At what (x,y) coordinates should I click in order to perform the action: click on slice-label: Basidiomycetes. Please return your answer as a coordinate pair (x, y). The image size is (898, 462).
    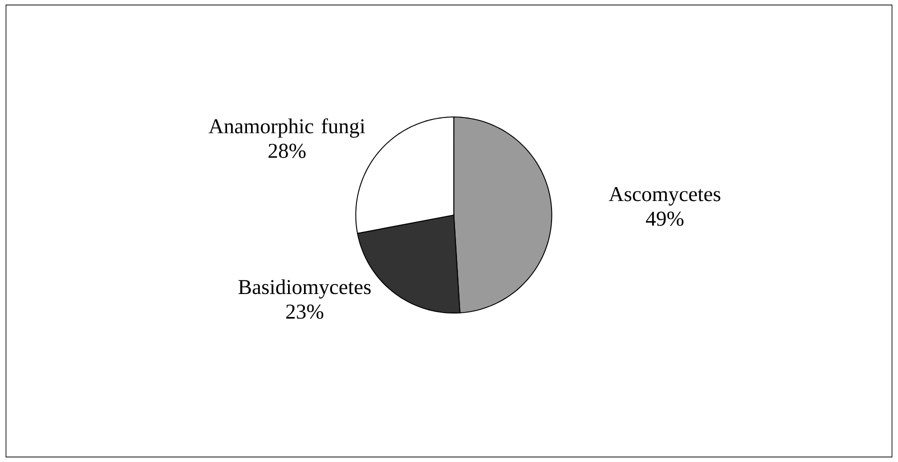
    Looking at the image, I should click on (304, 289).